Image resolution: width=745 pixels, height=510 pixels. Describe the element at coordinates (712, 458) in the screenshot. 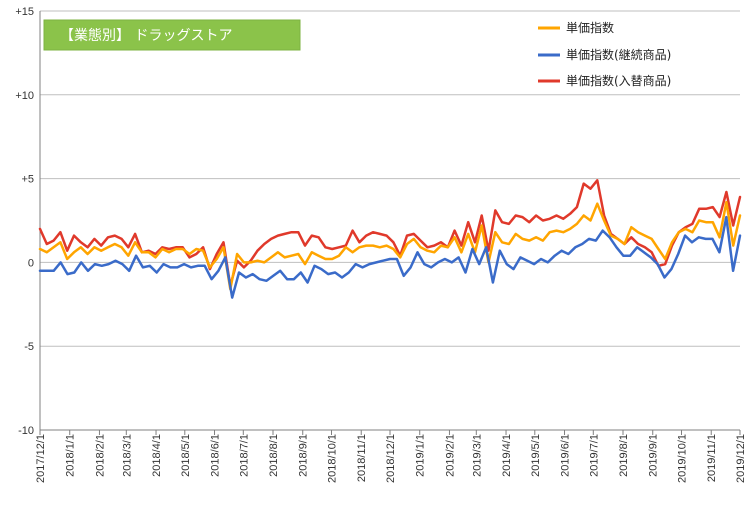

I see `x-tick-label: 2019/11/1` at that location.